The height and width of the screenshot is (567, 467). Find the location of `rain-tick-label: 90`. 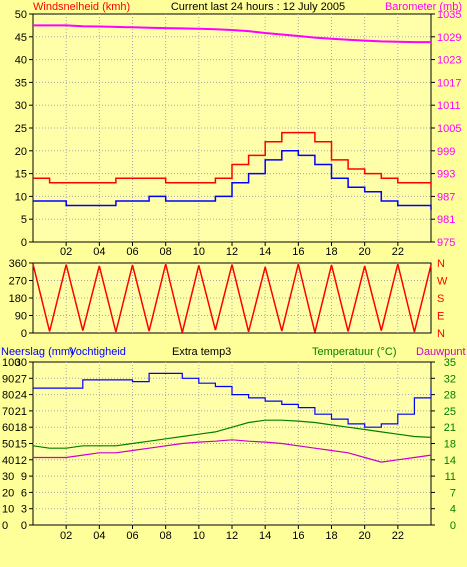

rain-tick-label: 90 is located at coordinates (8, 379).